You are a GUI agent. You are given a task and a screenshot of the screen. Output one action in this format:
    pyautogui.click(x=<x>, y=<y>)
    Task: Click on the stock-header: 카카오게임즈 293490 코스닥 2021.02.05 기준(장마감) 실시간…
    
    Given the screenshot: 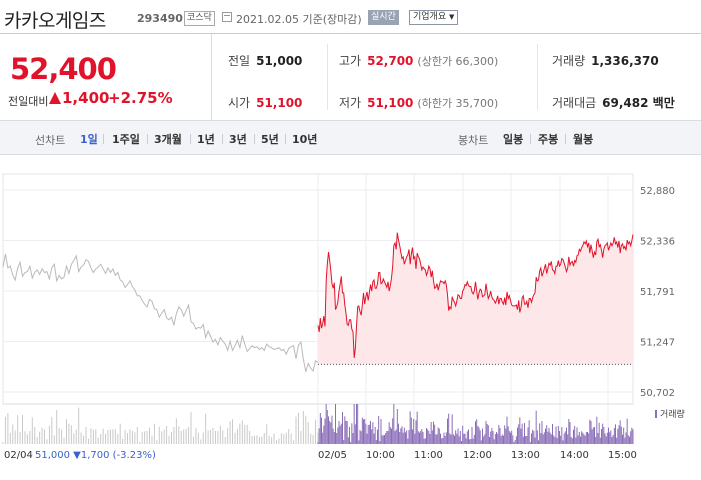 What is the action you would take?
    pyautogui.click(x=350, y=17)
    